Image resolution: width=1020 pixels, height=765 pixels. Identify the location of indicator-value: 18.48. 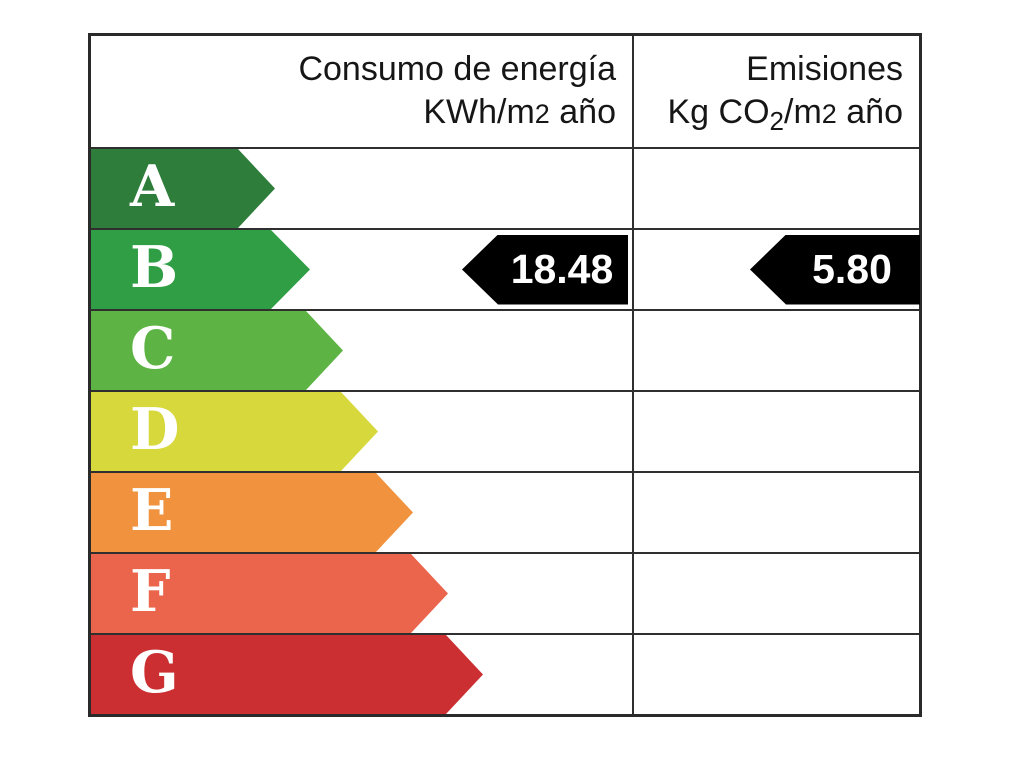
(562, 269).